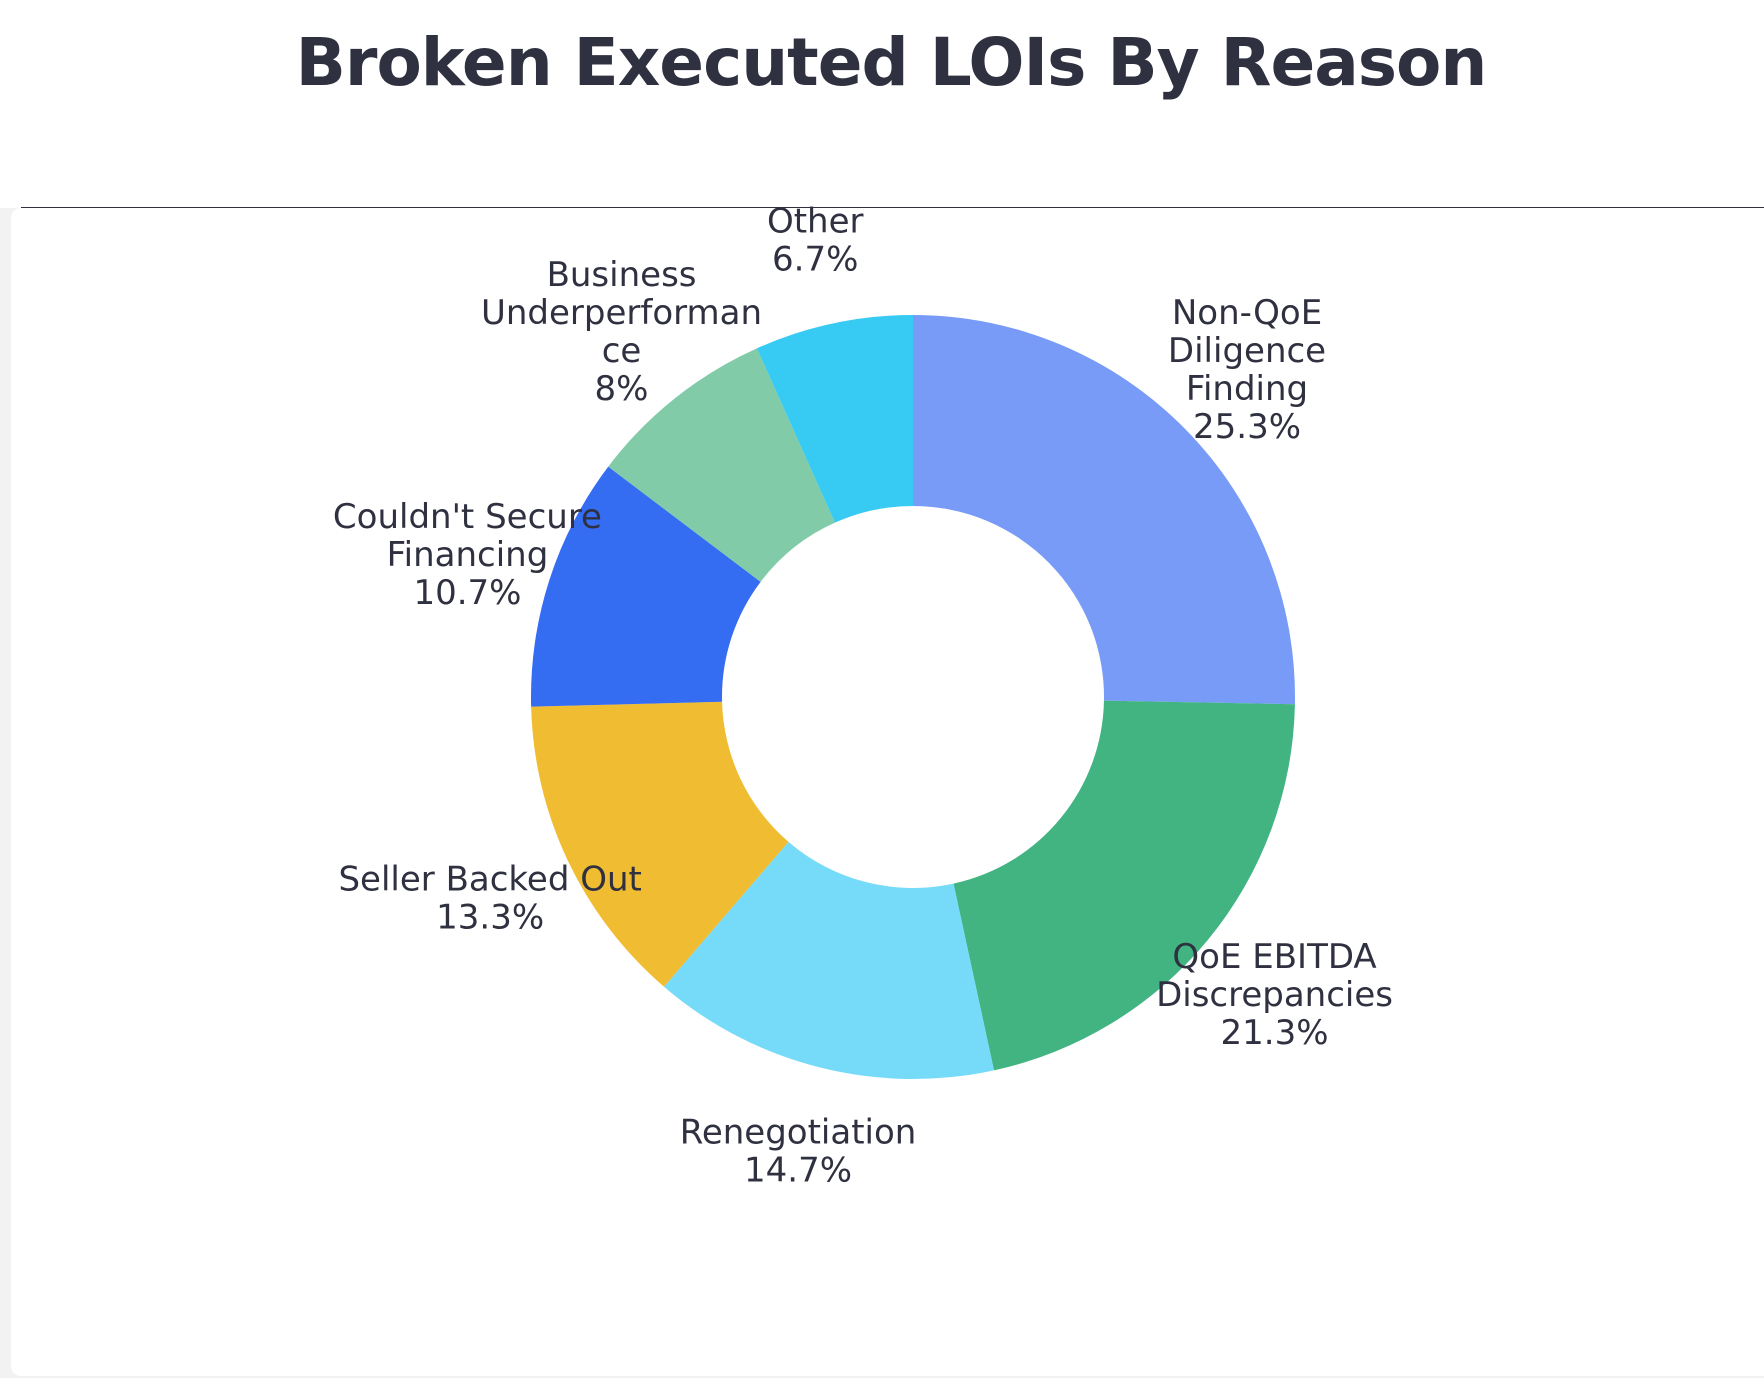  I want to click on label-text-business-underperforman-ce: ce, so click(622, 351).